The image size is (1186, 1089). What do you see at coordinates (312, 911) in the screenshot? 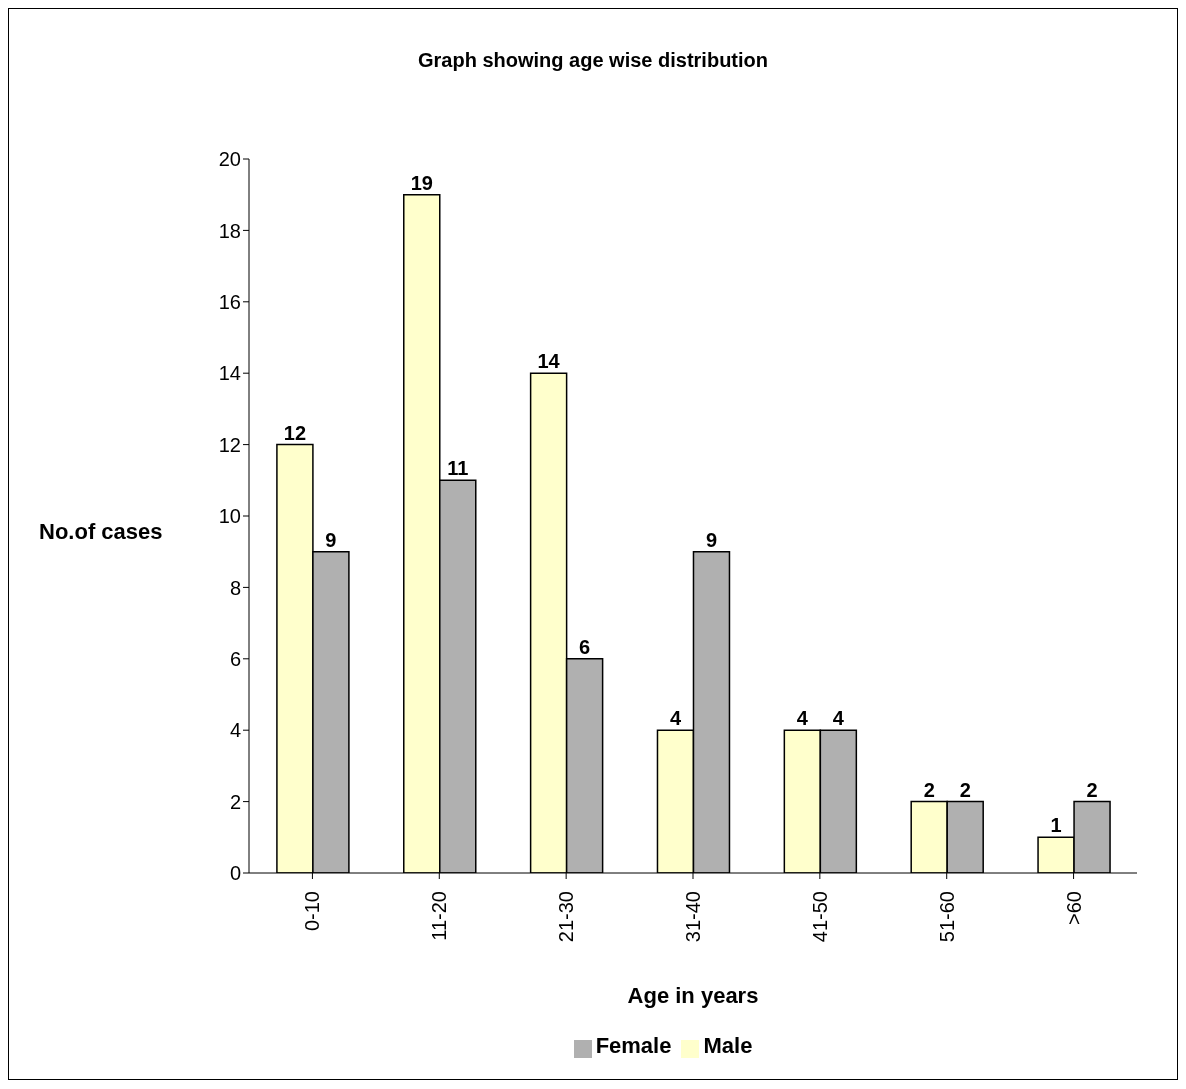
I see `x-tick-label: 0-10` at bounding box center [312, 911].